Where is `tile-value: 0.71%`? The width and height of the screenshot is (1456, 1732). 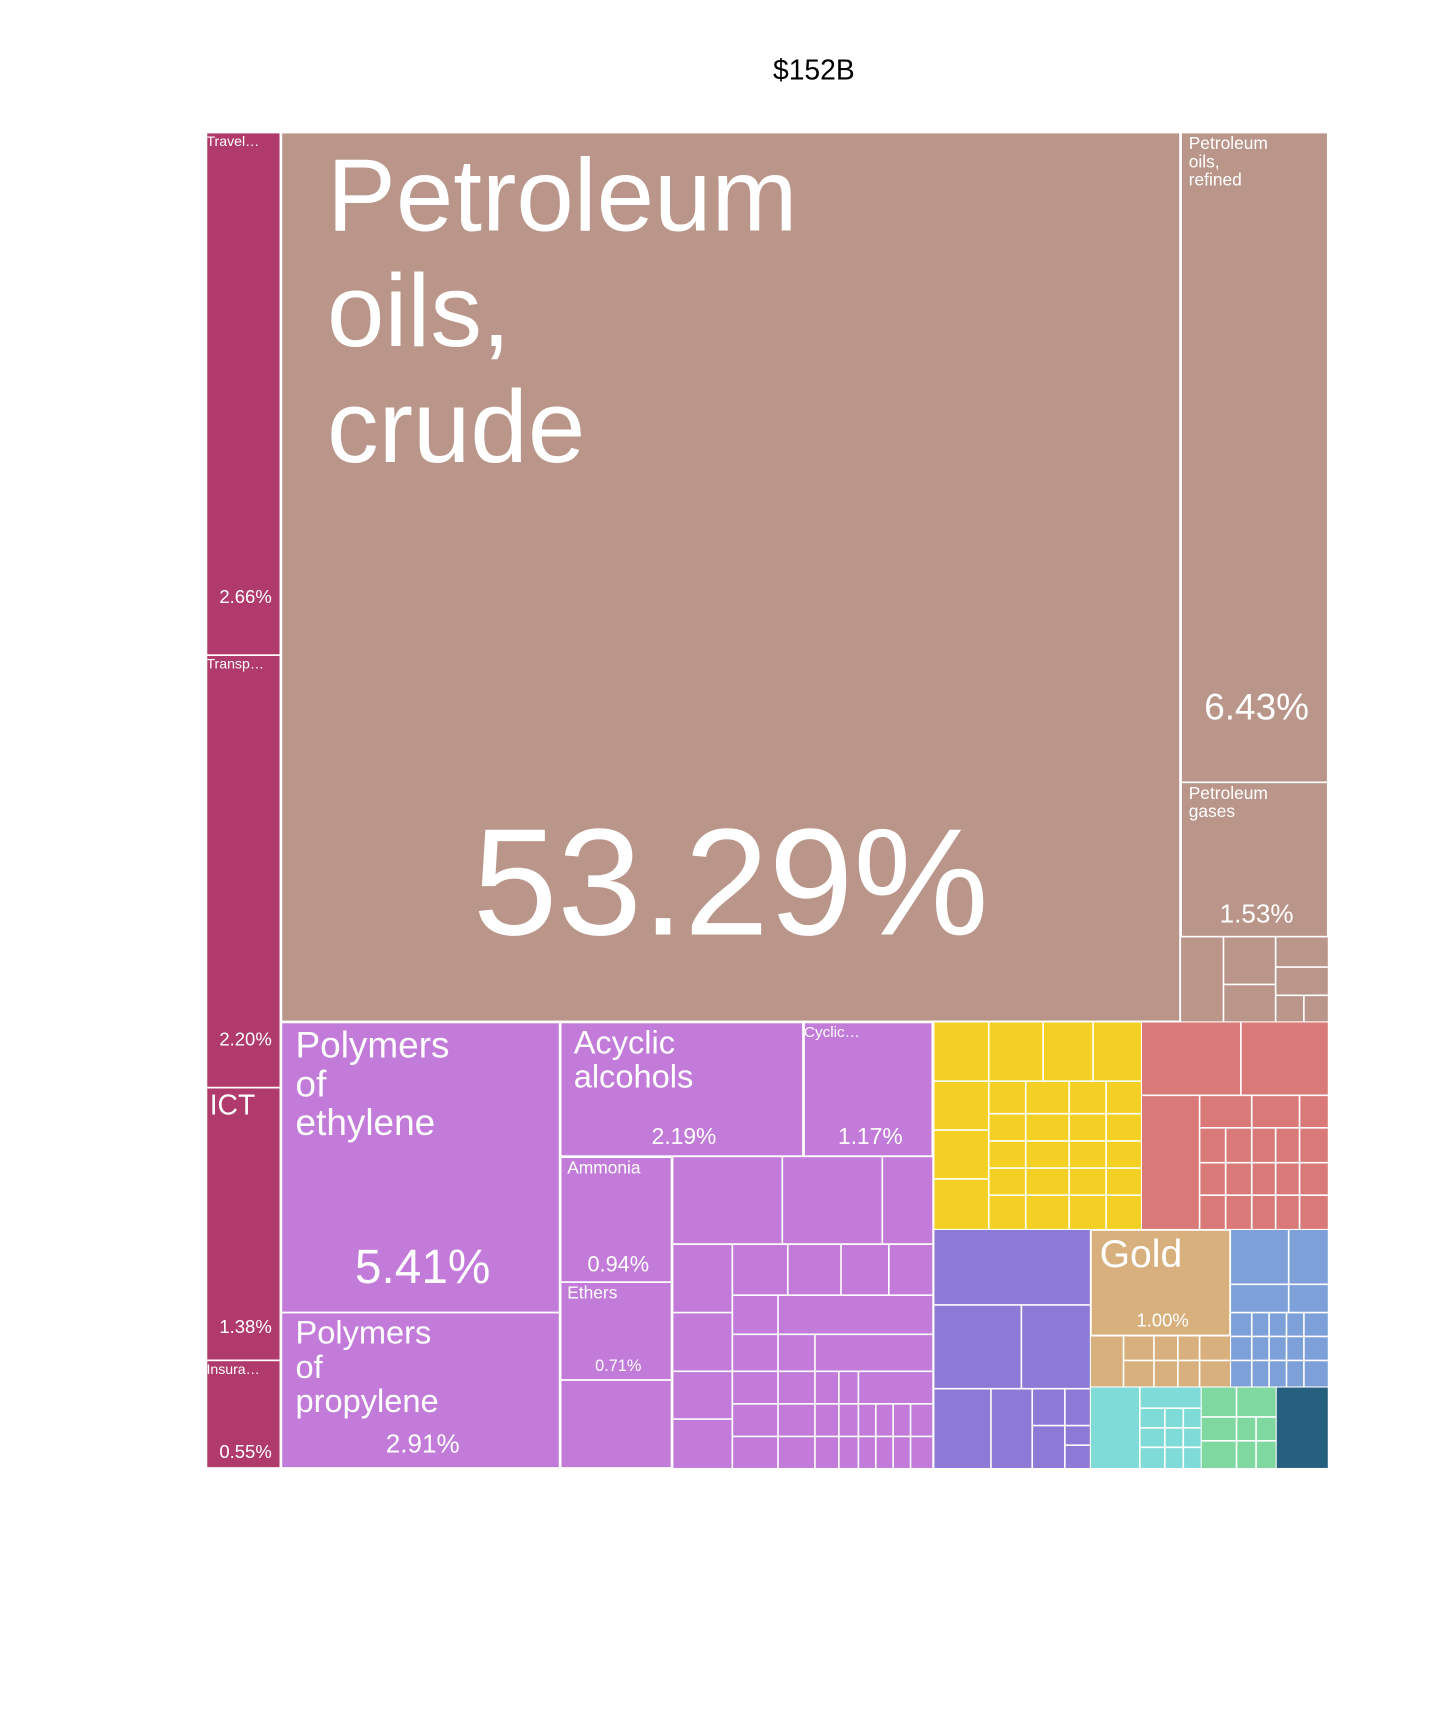 tile-value: 0.71% is located at coordinates (618, 1366).